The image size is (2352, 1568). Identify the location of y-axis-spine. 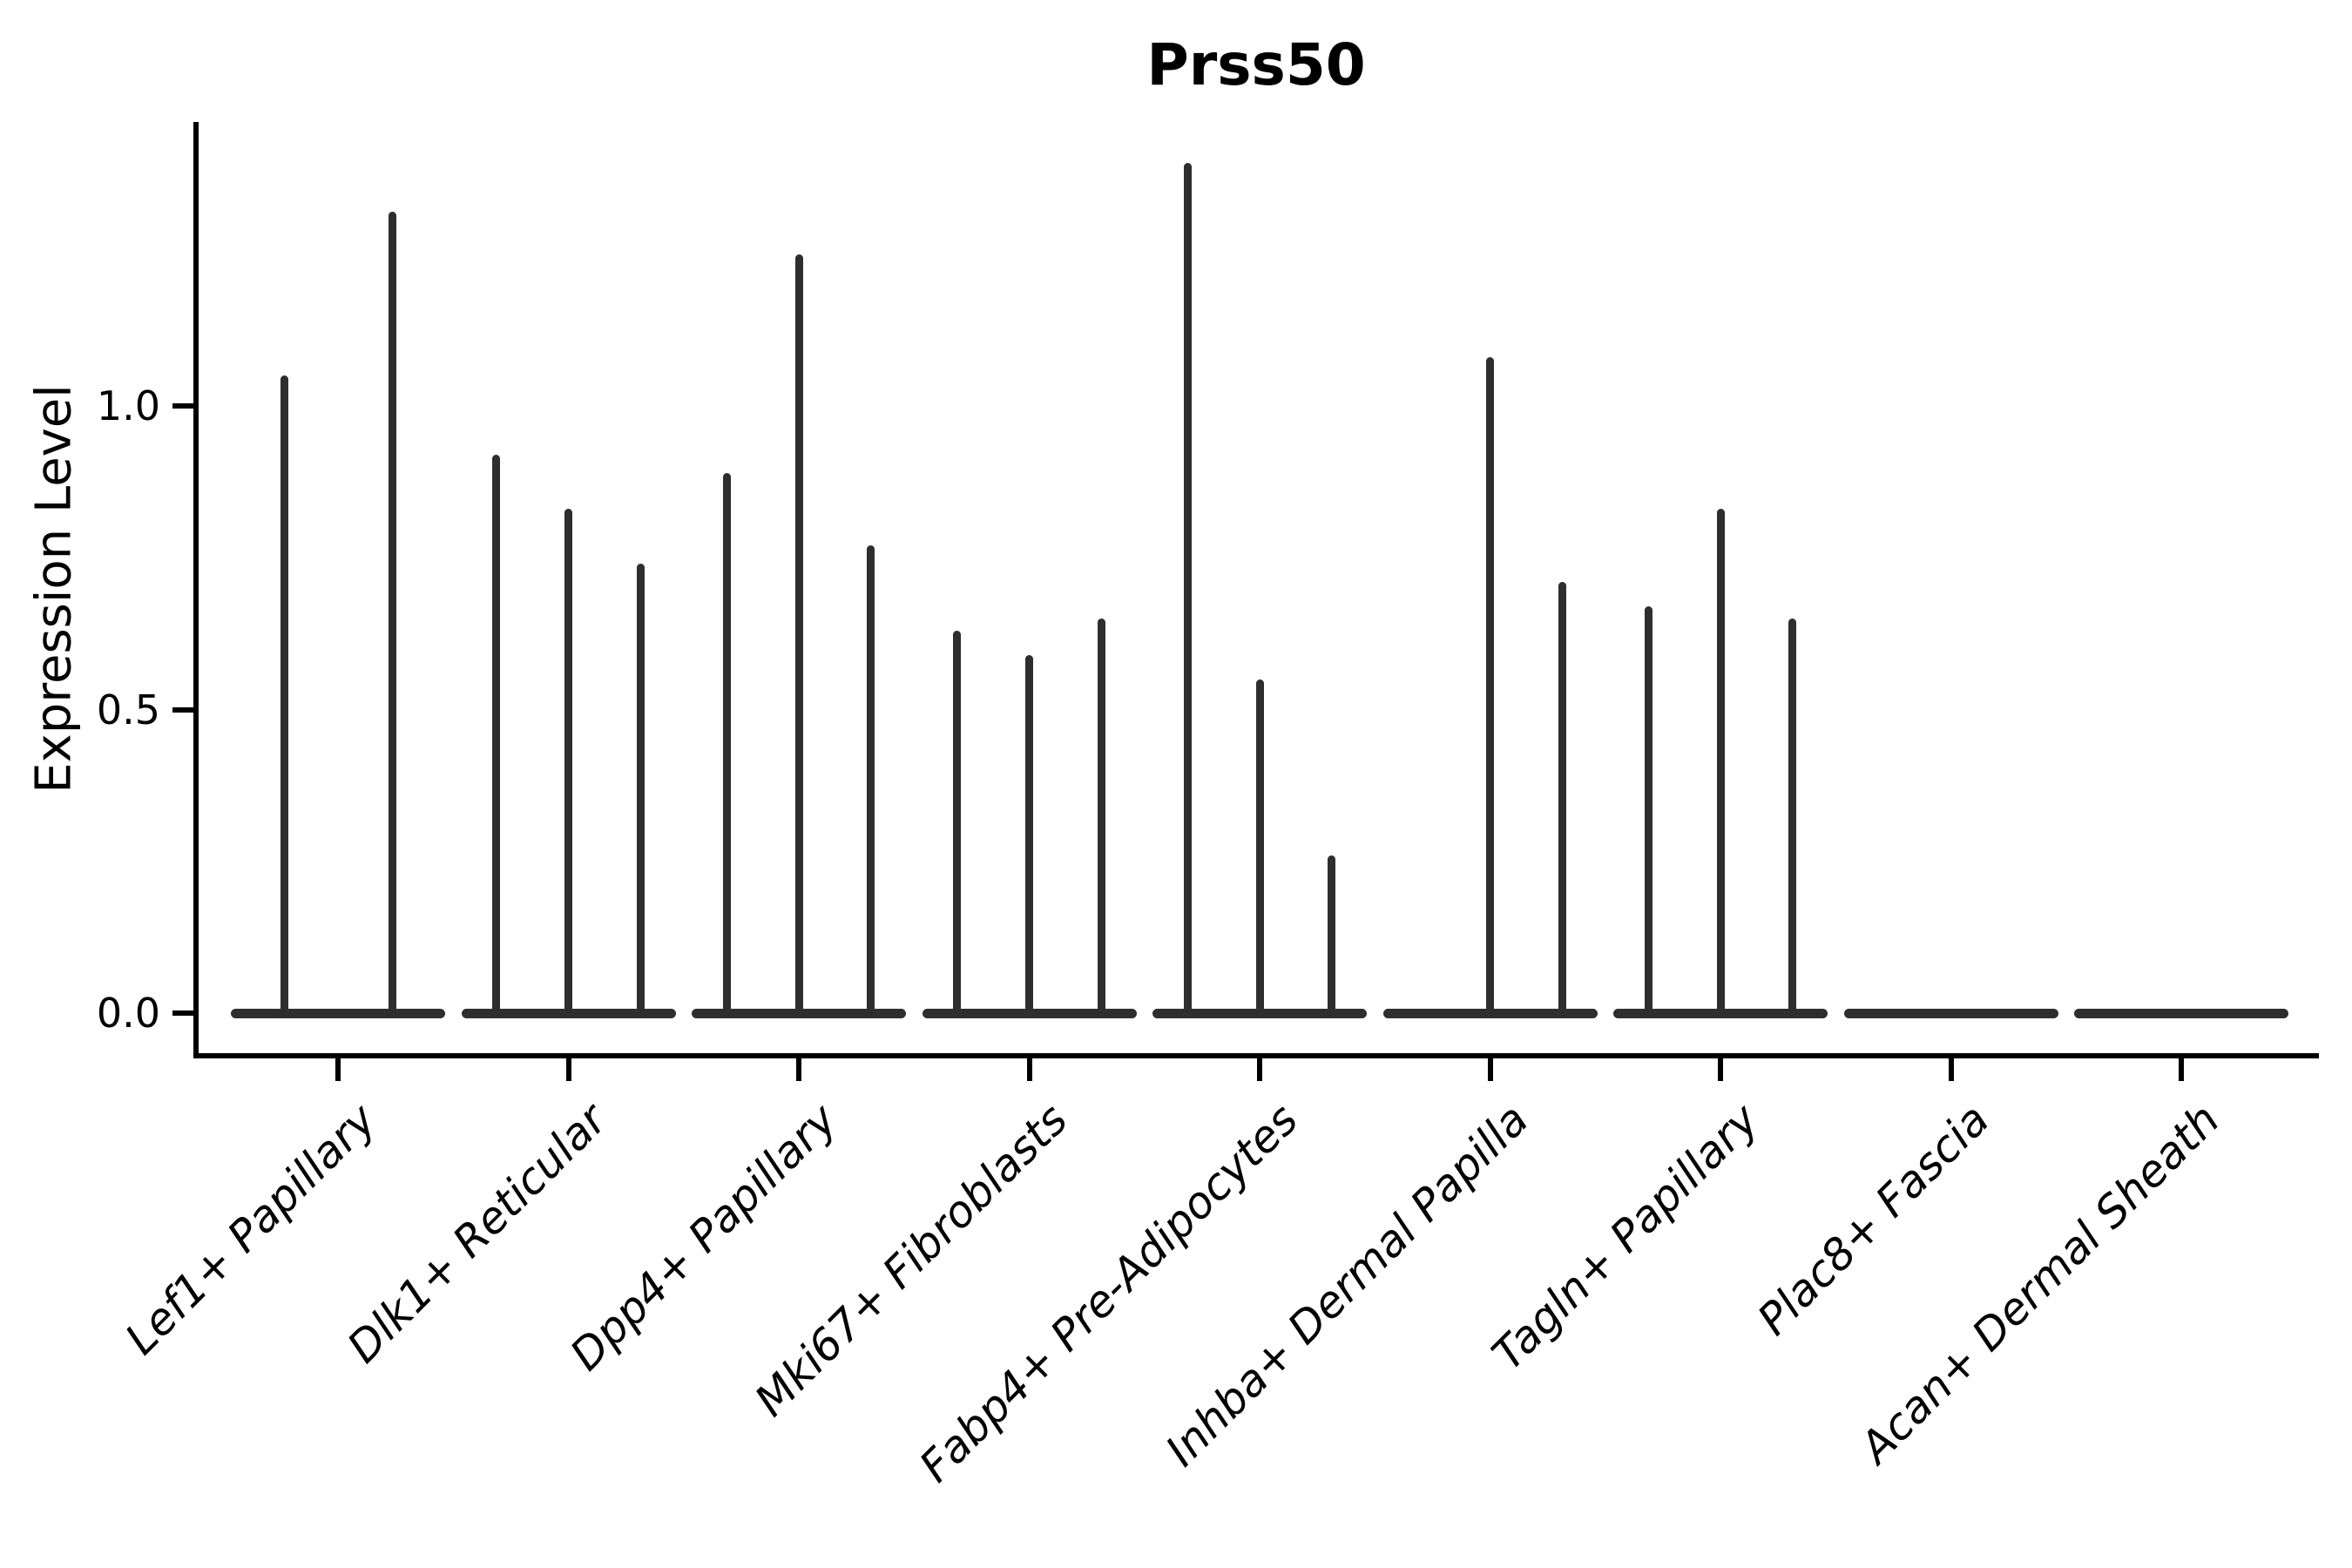
(196, 590).